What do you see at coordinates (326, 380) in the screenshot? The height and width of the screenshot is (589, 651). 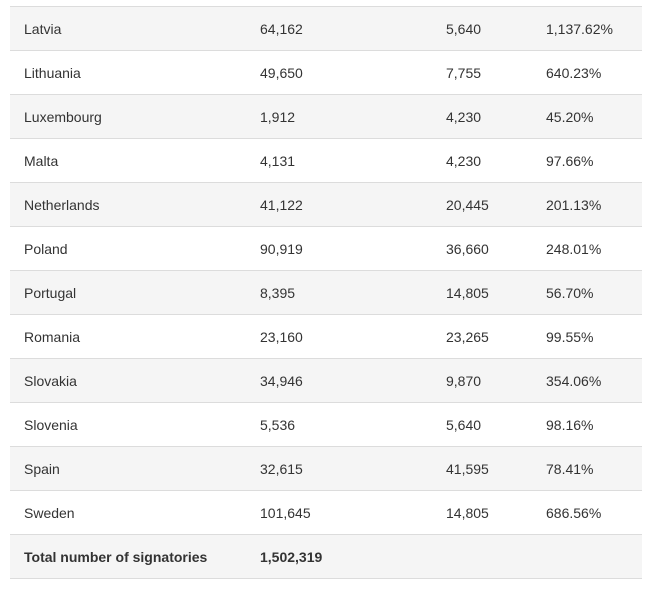 I see `table-row: Slovakia 34,946 9,870 354.06%` at bounding box center [326, 380].